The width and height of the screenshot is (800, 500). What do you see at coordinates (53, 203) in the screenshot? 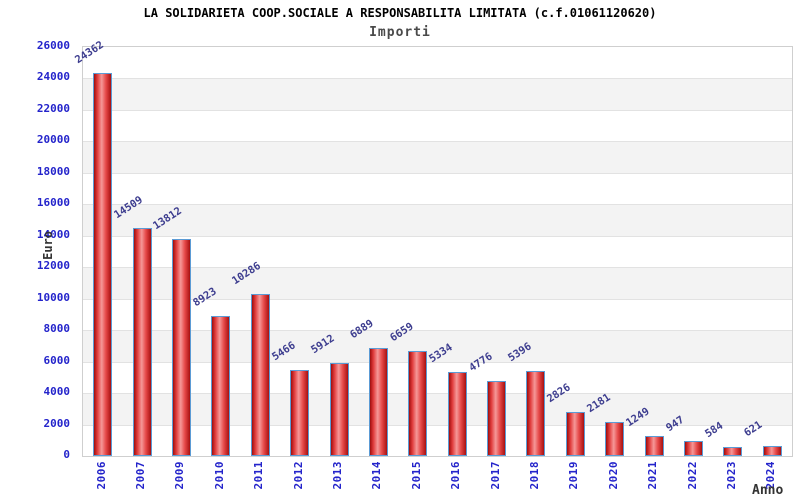
I see `y-tick-label: 16000` at bounding box center [53, 203].